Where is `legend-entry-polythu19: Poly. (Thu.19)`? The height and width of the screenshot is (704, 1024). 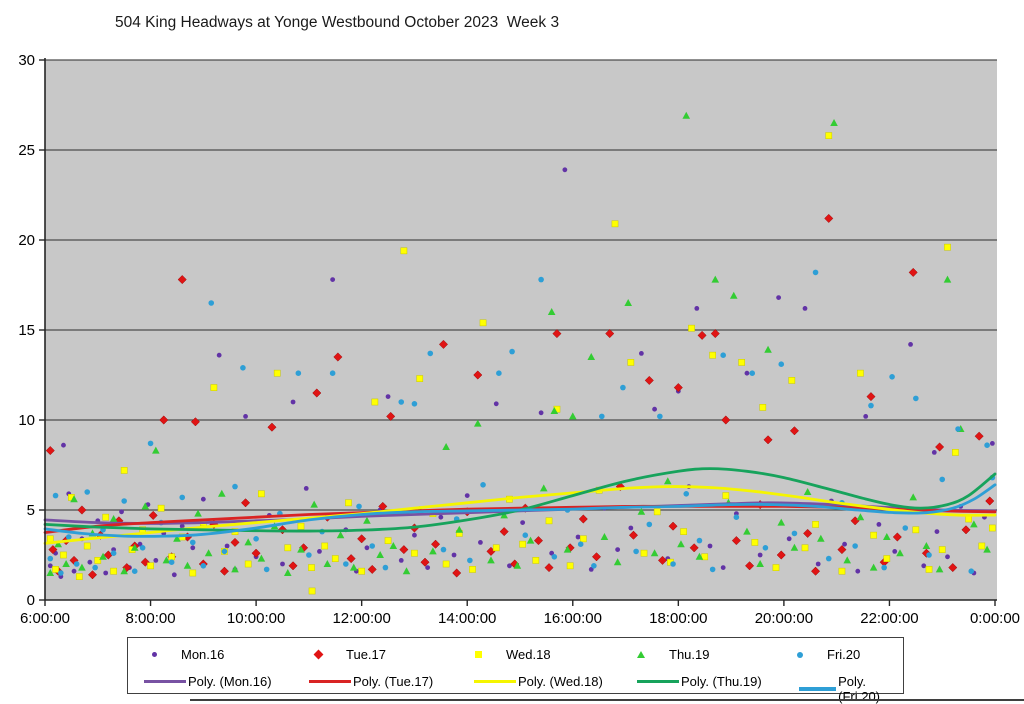
legend-entry-polythu19: Poly. (Thu.19) is located at coordinates (699, 681).